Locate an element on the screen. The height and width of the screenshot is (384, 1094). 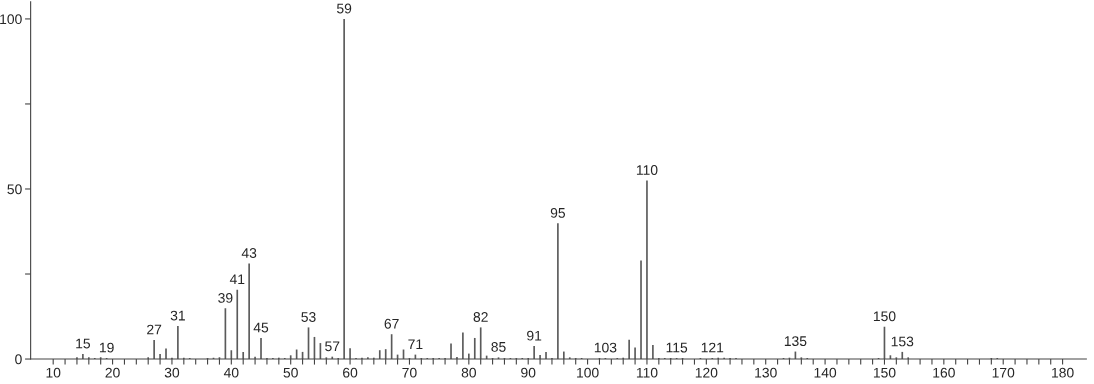
x-tick-label: 70 is located at coordinates (409, 372).